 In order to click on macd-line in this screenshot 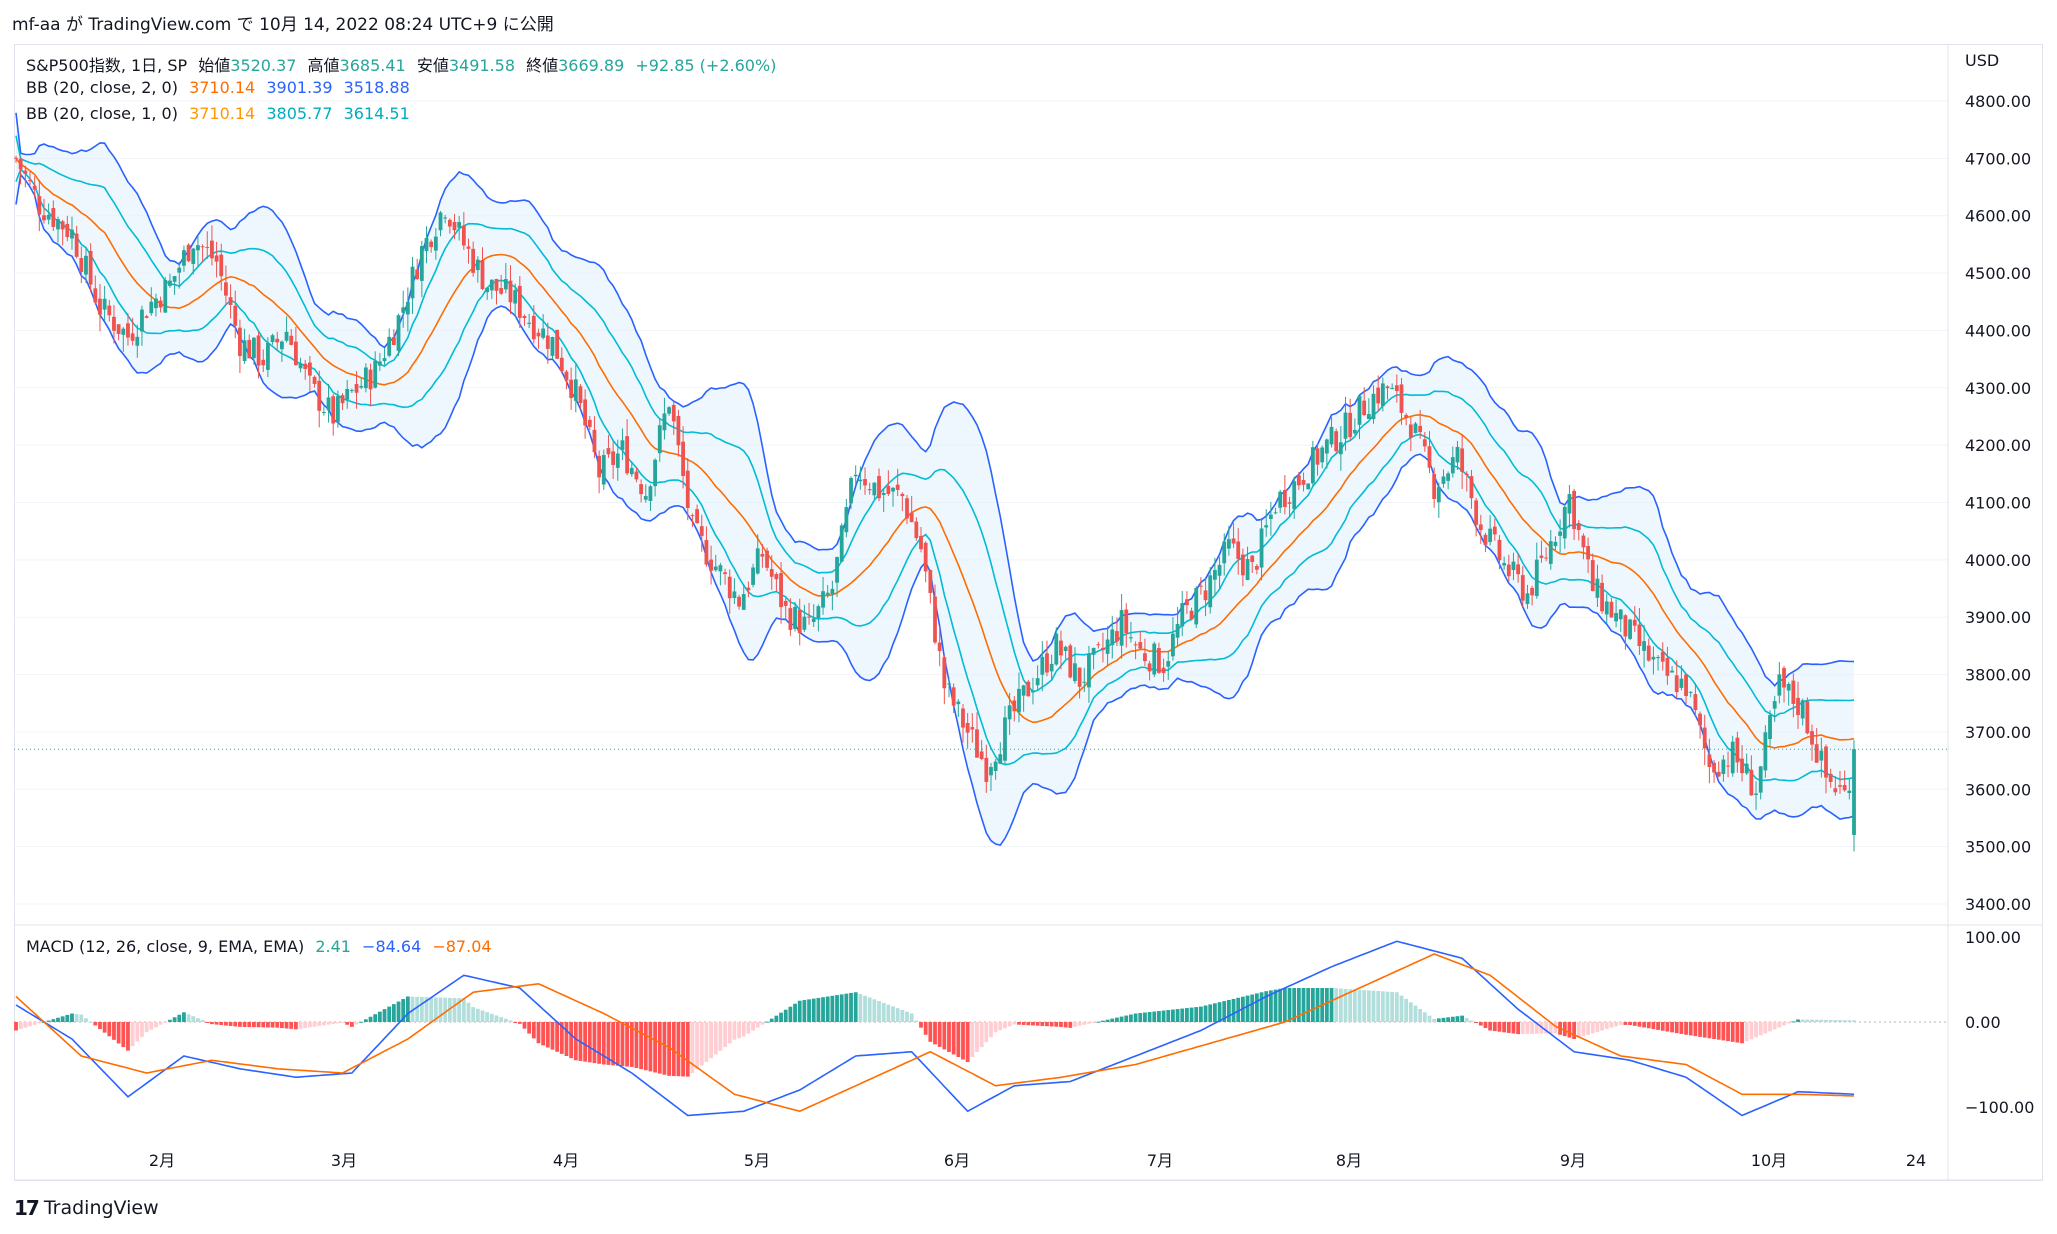, I will do `click(935, 1028)`.